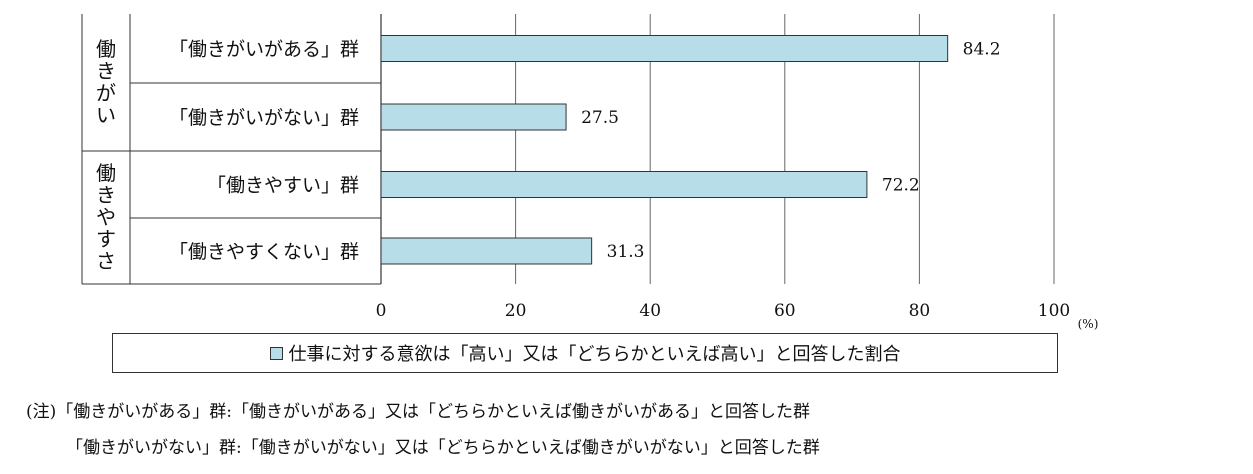 This screenshot has width=1253, height=474. What do you see at coordinates (106, 93) in the screenshot?
I see `group-label-char: が` at bounding box center [106, 93].